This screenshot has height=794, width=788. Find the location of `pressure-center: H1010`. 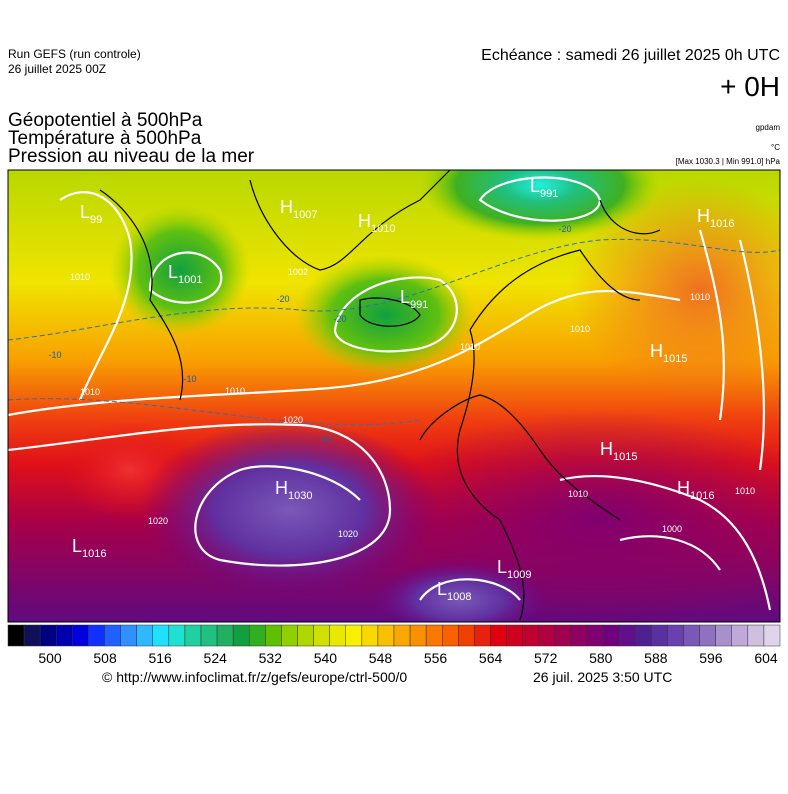

pressure-center: H1010 is located at coordinates (376, 223).